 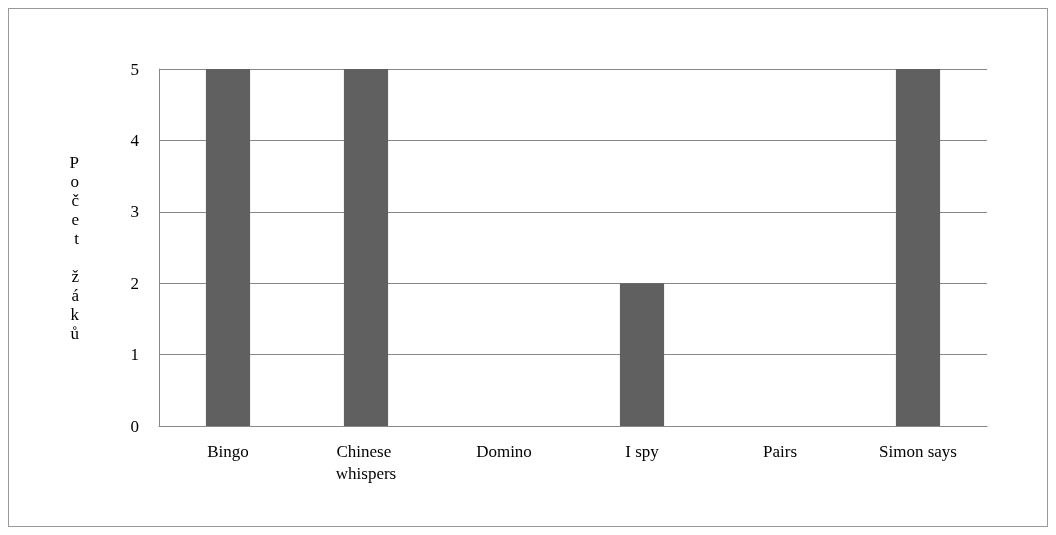 What do you see at coordinates (228, 451) in the screenshot?
I see `x-tick-label: Bingo` at bounding box center [228, 451].